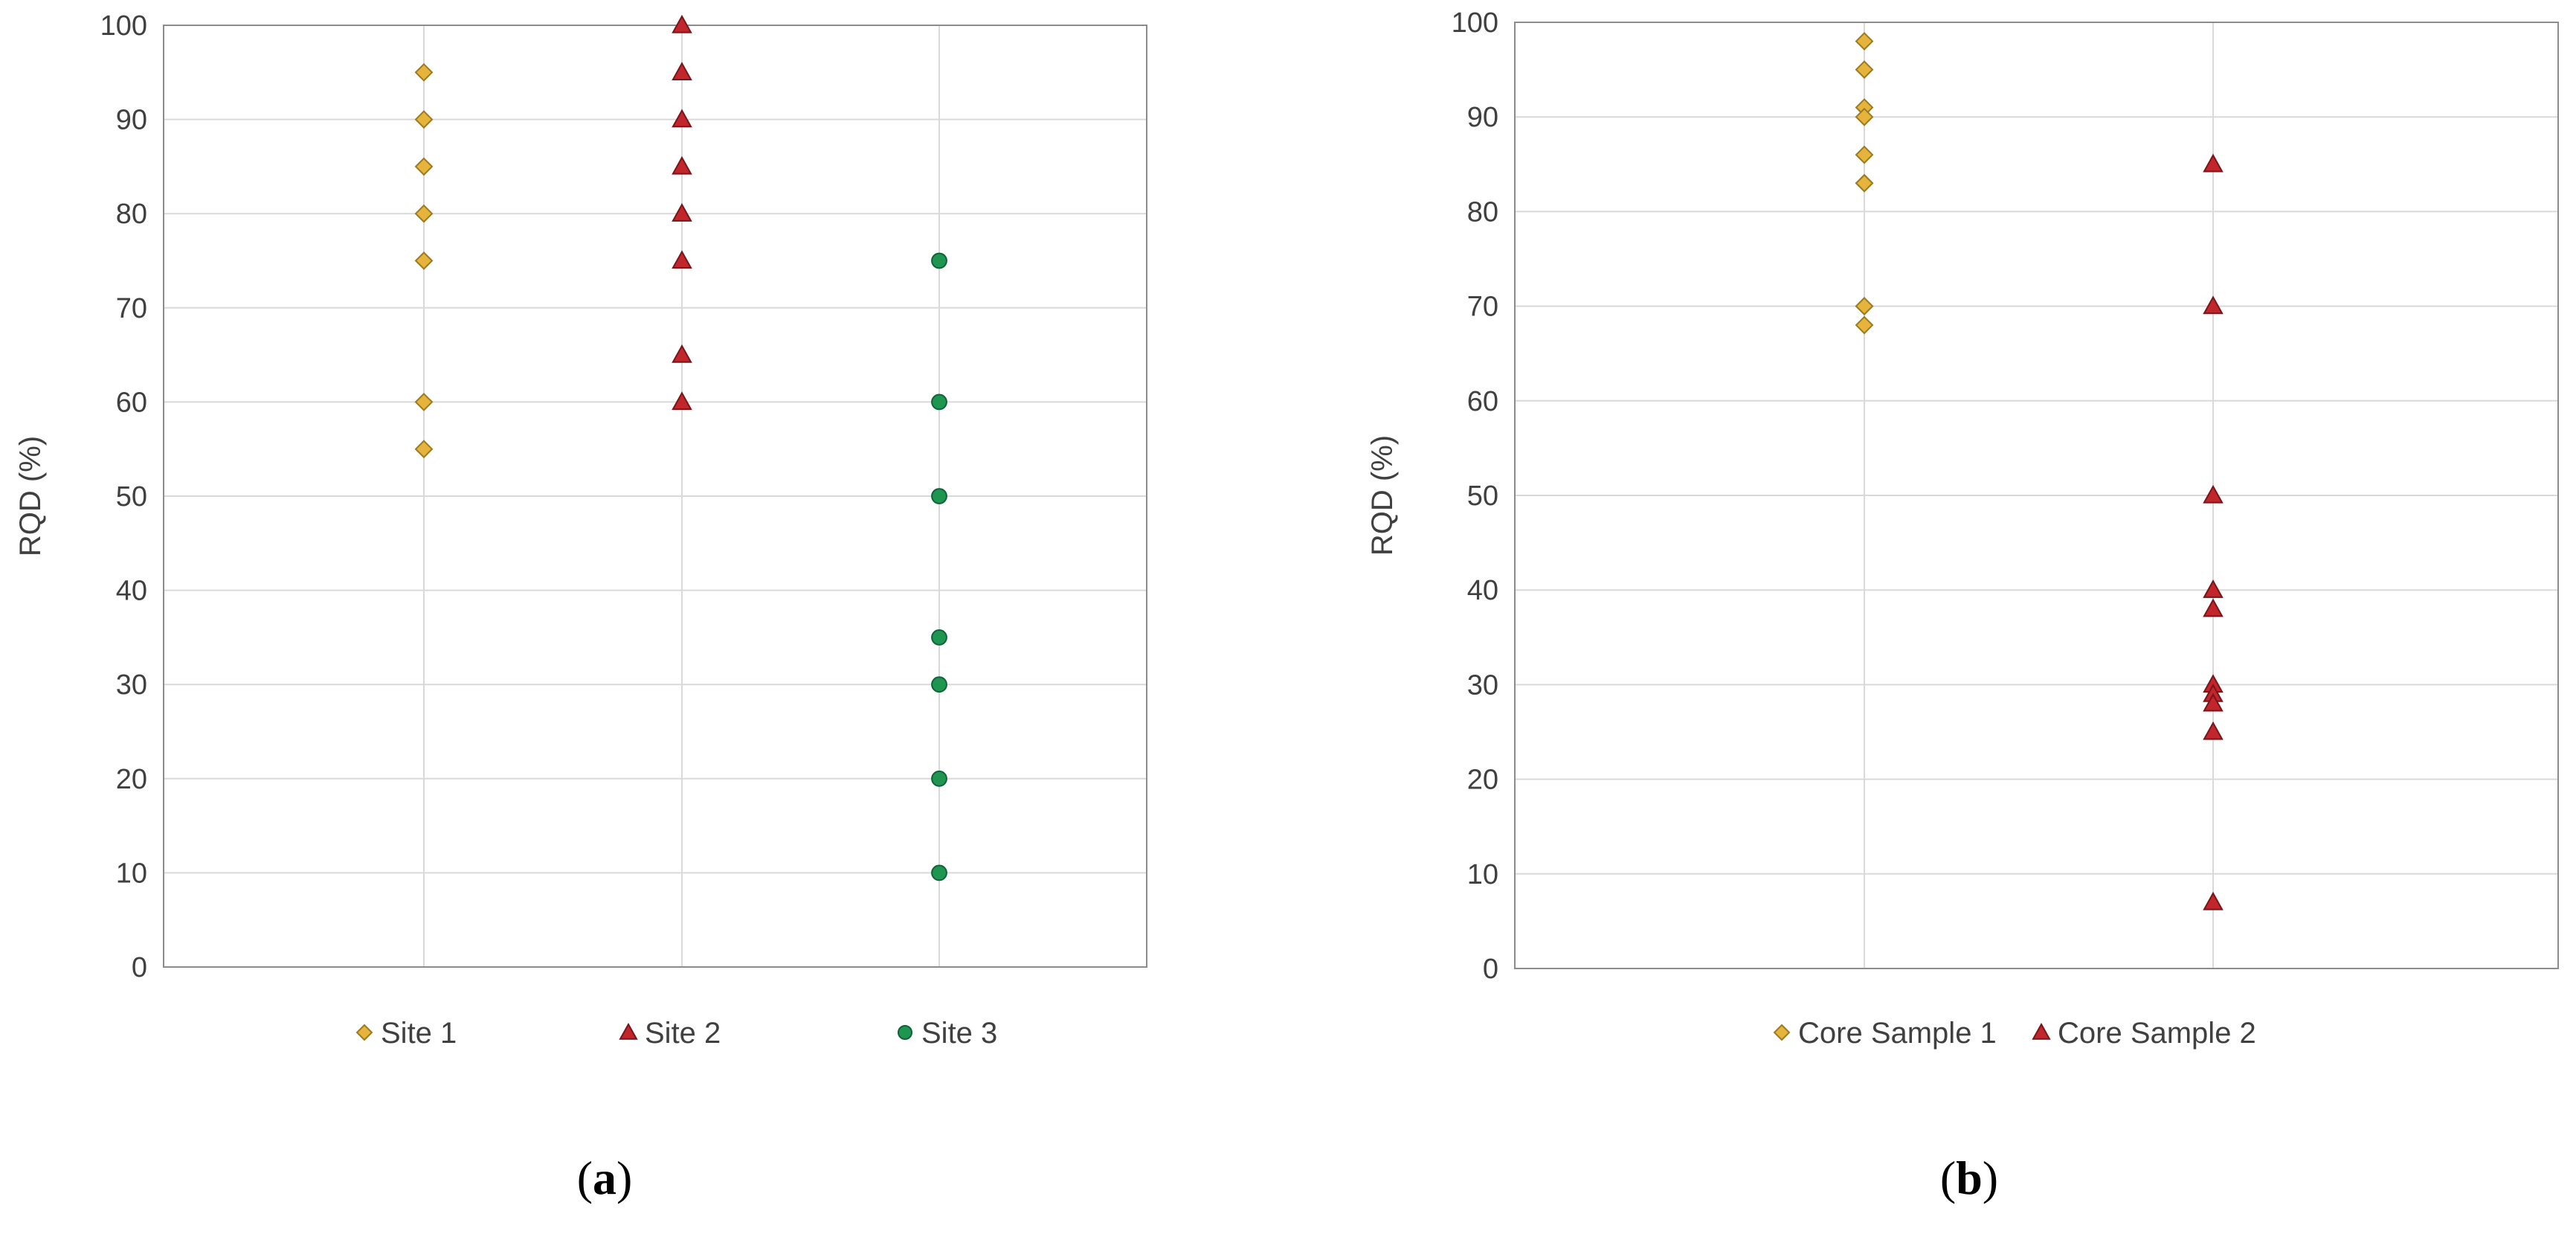 This screenshot has height=1240, width=2576. Describe the element at coordinates (959, 1033) in the screenshot. I see `legend-label-site-3: Site 3` at that location.